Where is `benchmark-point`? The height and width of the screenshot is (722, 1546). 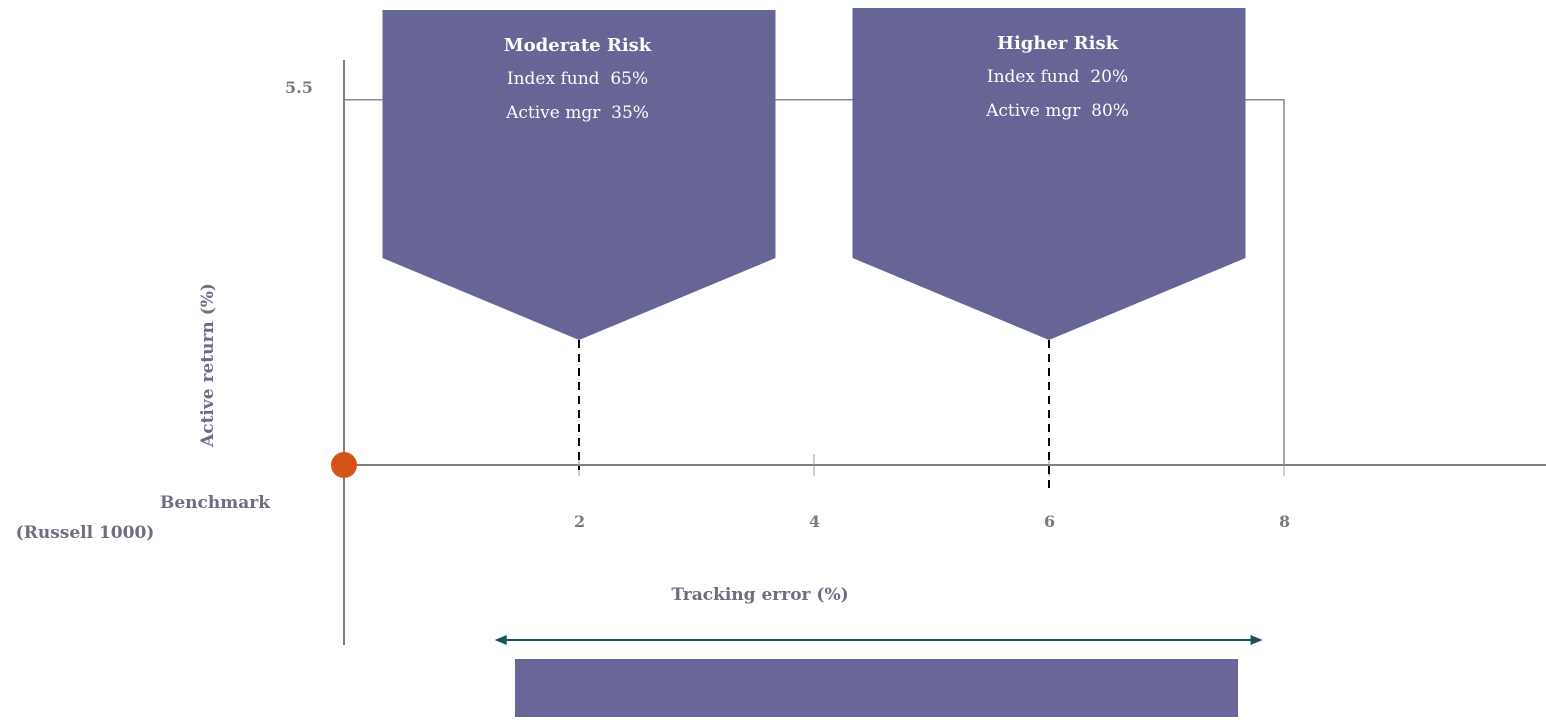
benchmark-point is located at coordinates (344, 465).